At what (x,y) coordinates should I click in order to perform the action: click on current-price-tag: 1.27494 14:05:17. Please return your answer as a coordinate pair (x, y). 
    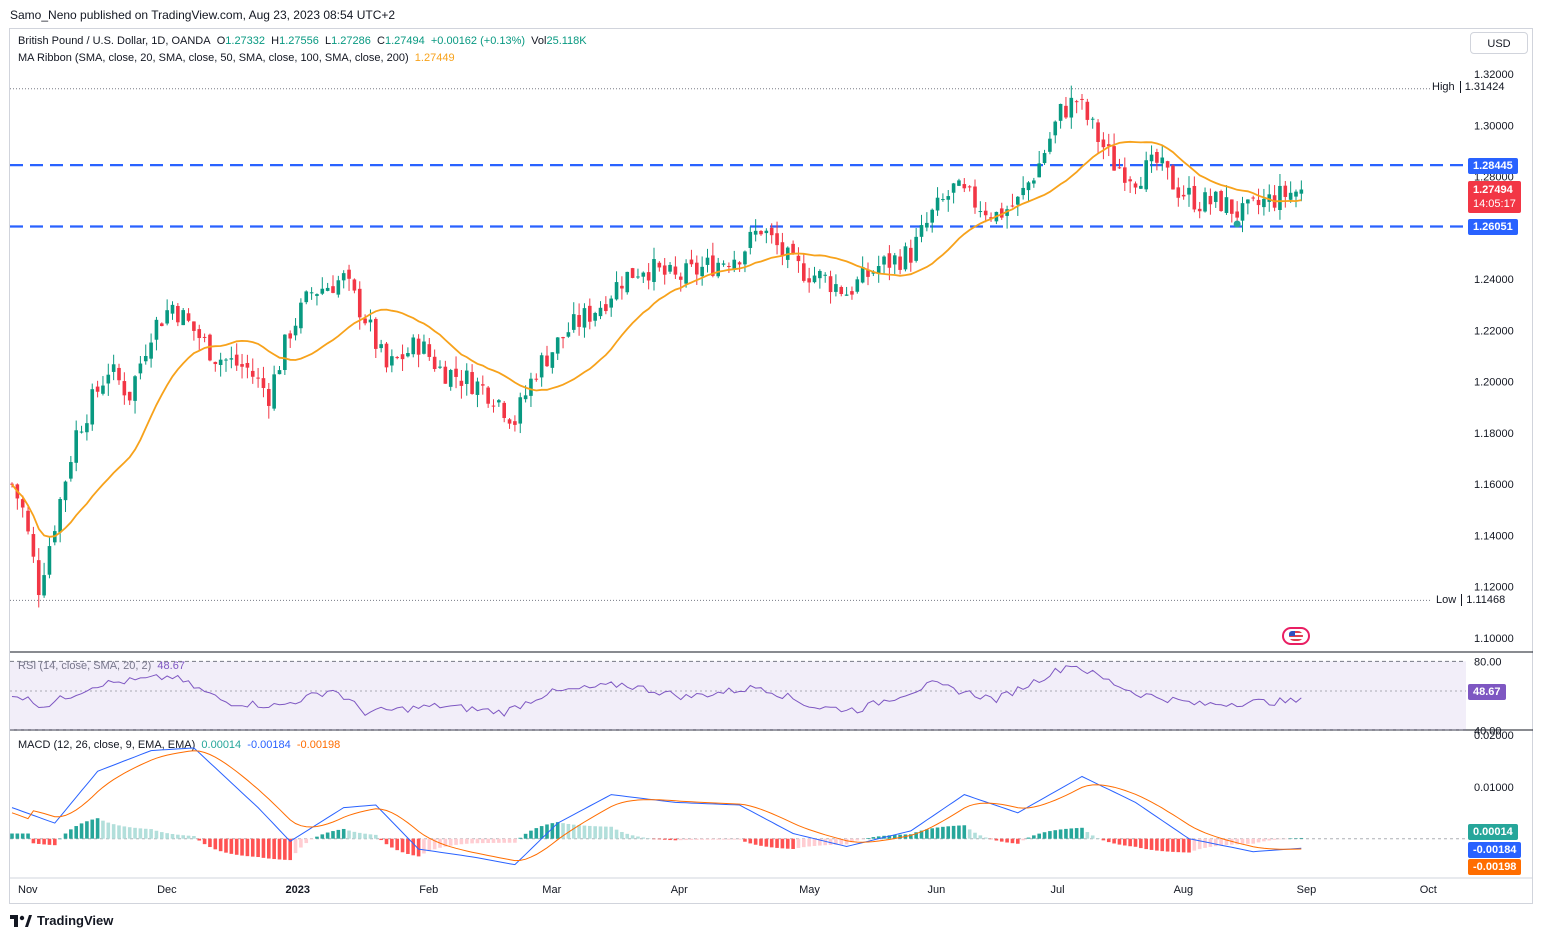
    Looking at the image, I should click on (1494, 197).